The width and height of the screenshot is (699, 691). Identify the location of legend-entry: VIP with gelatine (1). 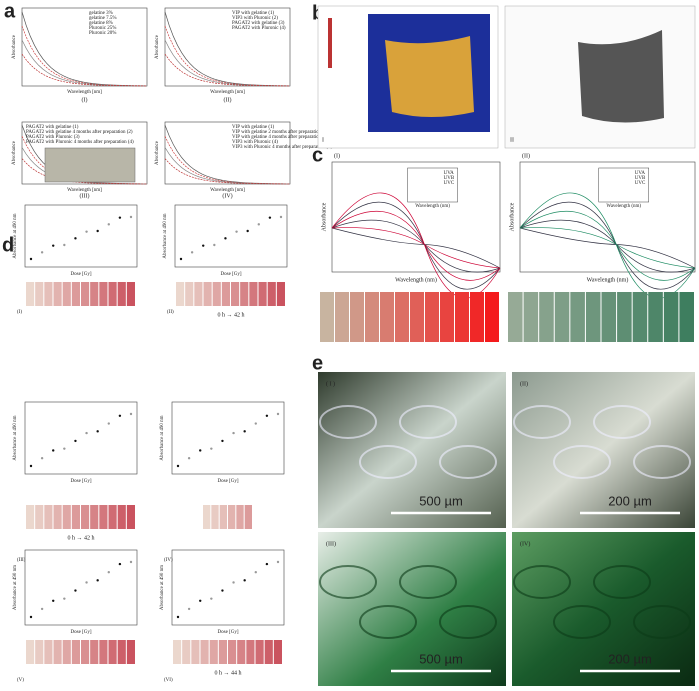
(253, 13).